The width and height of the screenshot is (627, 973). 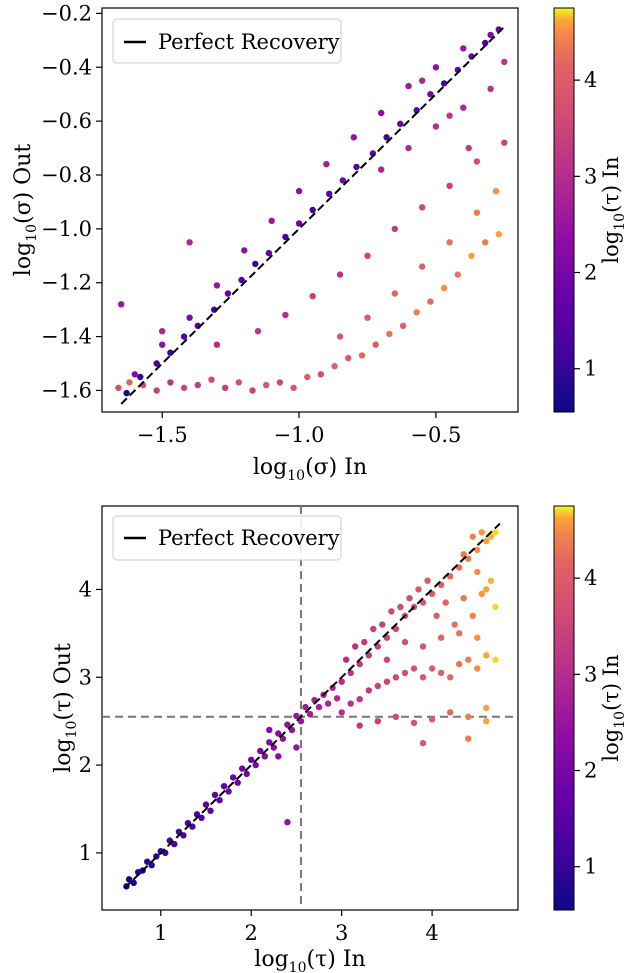 I want to click on top-x-axis-label: log10(σ) In, so click(x=310, y=469).